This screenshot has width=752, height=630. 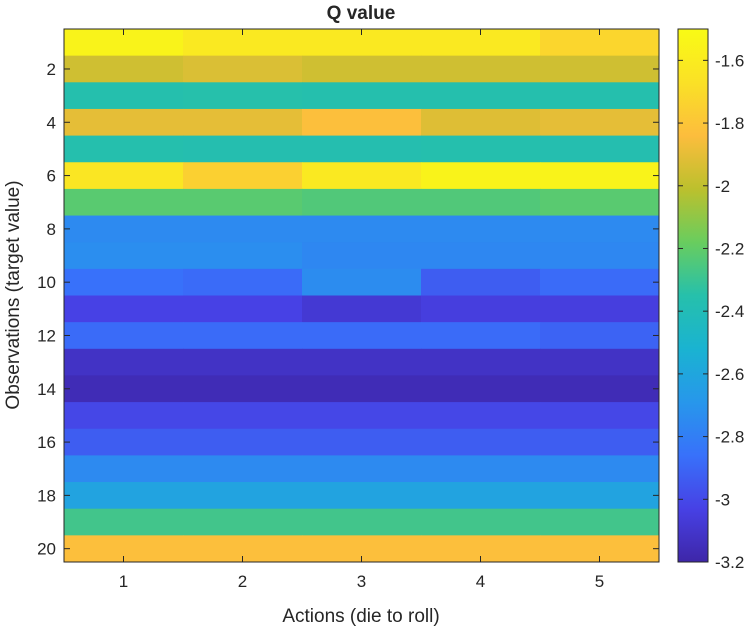 What do you see at coordinates (693, 295) in the screenshot?
I see `colorbar` at bounding box center [693, 295].